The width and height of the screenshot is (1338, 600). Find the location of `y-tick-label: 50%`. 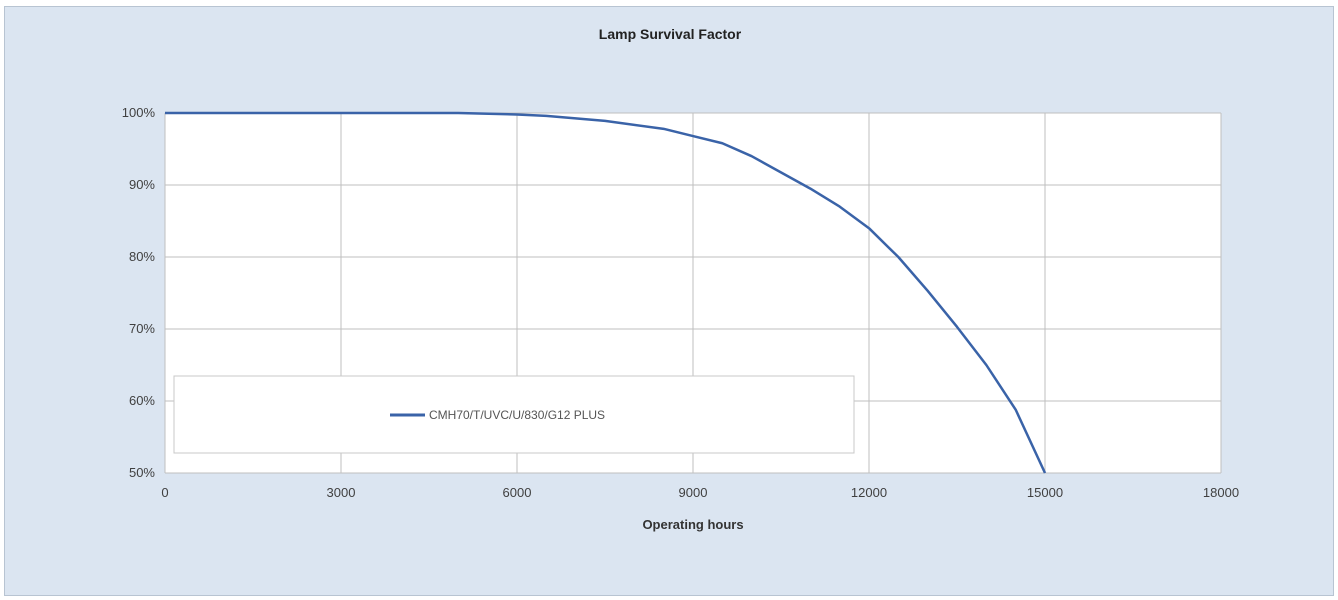

y-tick-label: 50% is located at coordinates (142, 472).